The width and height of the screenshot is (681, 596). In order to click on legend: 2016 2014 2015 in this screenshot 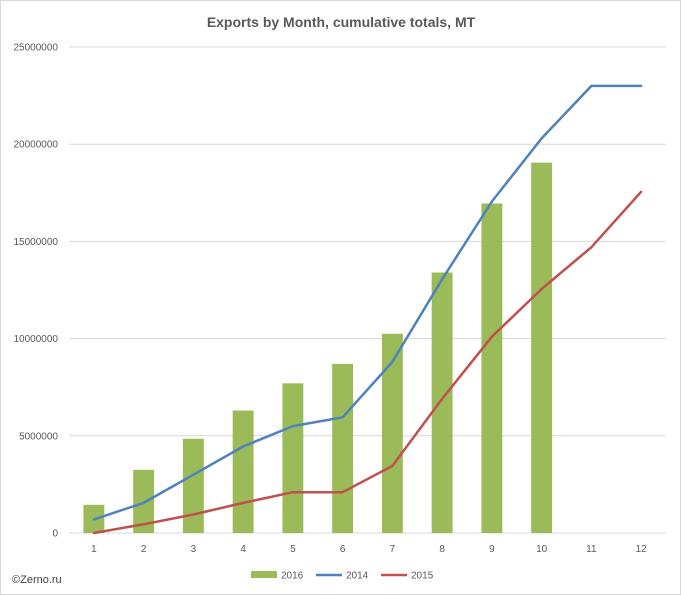, I will do `click(342, 576)`.